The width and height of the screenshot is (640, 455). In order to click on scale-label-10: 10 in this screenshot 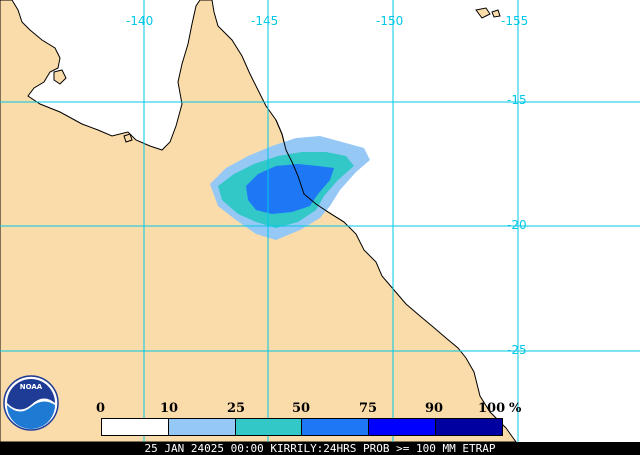, I will do `click(169, 408)`.